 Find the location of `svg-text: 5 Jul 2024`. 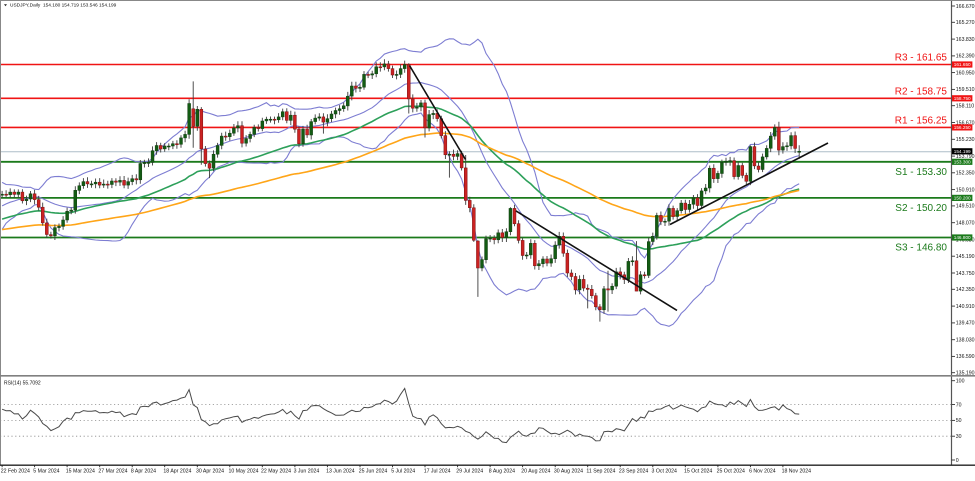

svg-text: 5 Jul 2024 is located at coordinates (403, 472).